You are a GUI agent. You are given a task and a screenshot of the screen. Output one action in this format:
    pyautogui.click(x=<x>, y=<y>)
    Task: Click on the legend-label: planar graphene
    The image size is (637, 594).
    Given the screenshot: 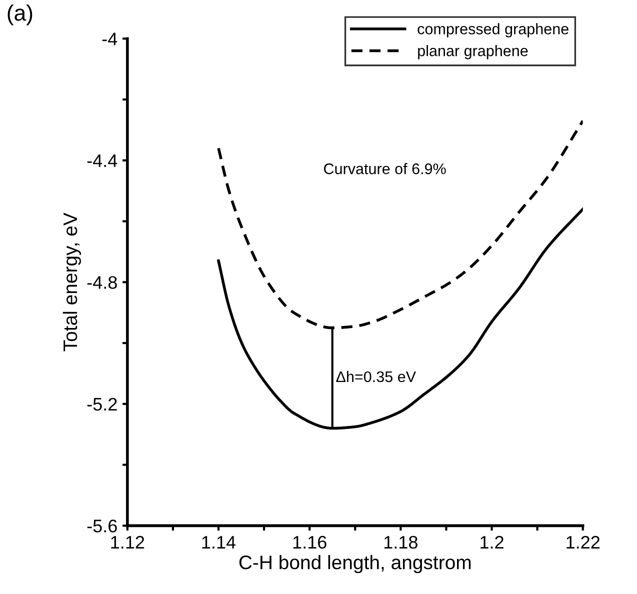 What is the action you would take?
    pyautogui.click(x=473, y=52)
    